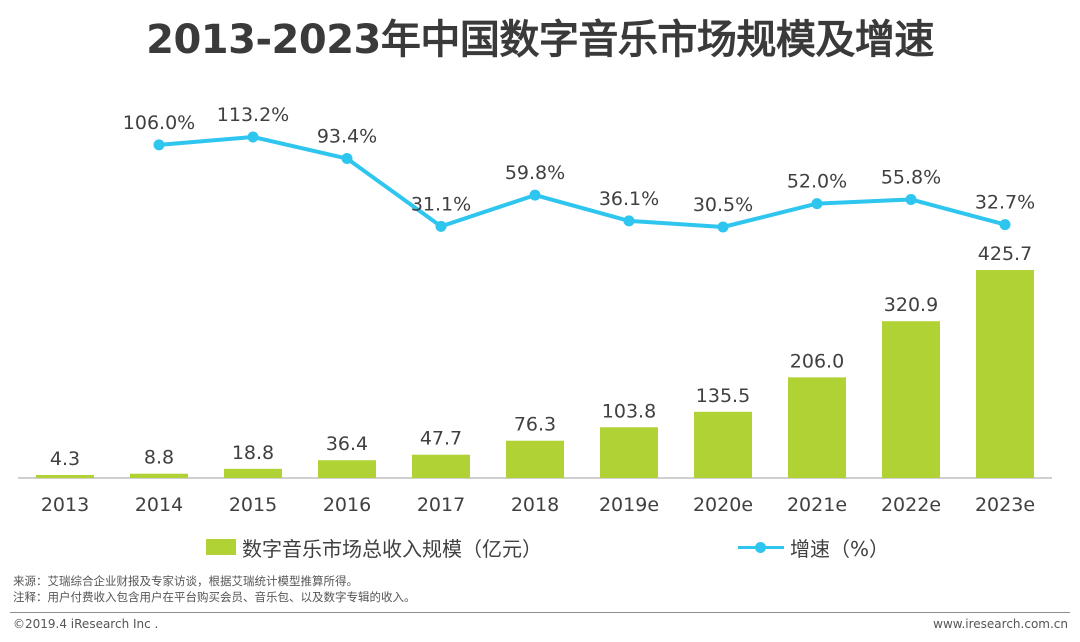 This screenshot has width=1080, height=642. What do you see at coordinates (629, 199) in the screenshot?
I see `growth-value-label: 36.1%` at bounding box center [629, 199].